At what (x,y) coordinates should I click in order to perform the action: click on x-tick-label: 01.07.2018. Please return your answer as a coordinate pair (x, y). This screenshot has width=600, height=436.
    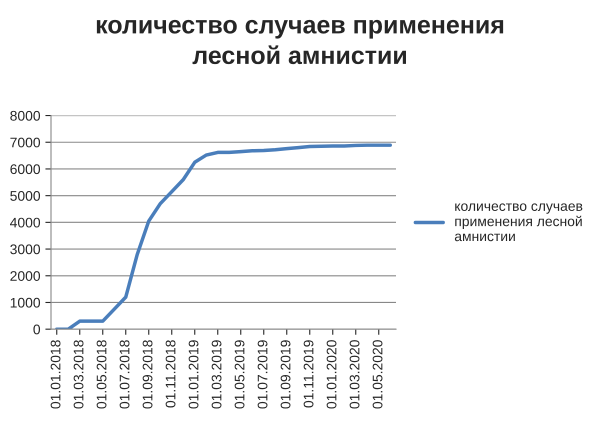
    Looking at the image, I should click on (125, 374).